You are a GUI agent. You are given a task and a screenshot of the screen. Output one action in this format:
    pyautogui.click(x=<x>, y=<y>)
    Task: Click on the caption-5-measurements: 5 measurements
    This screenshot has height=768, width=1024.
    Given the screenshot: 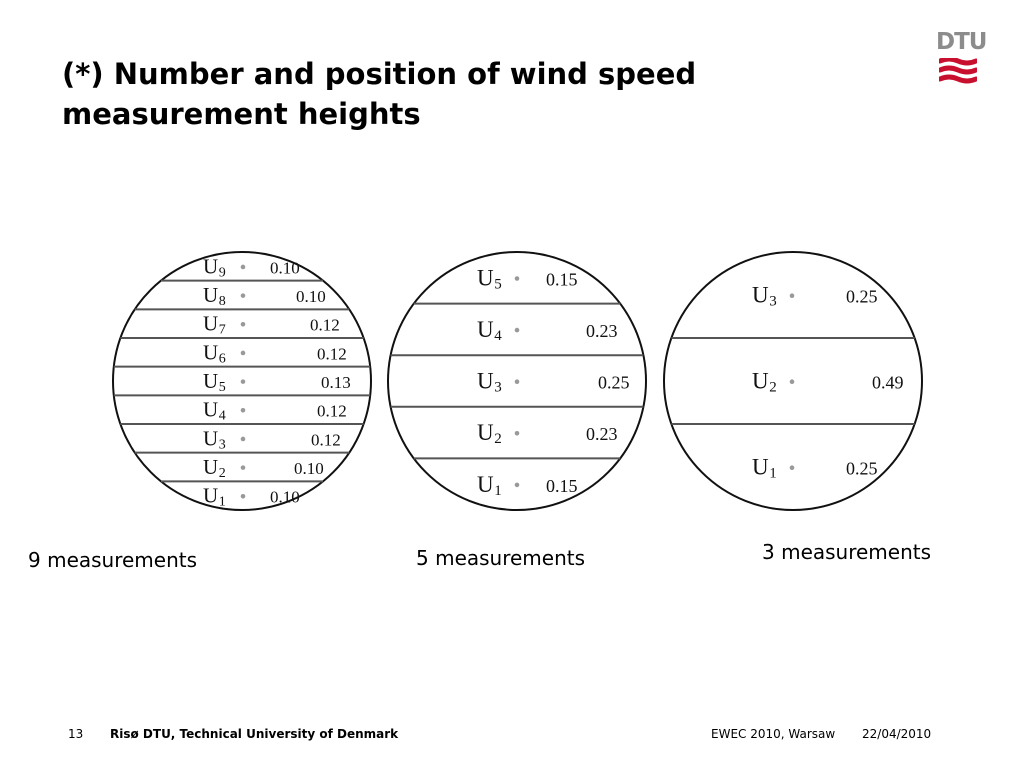 What is the action you would take?
    pyautogui.click(x=501, y=558)
    